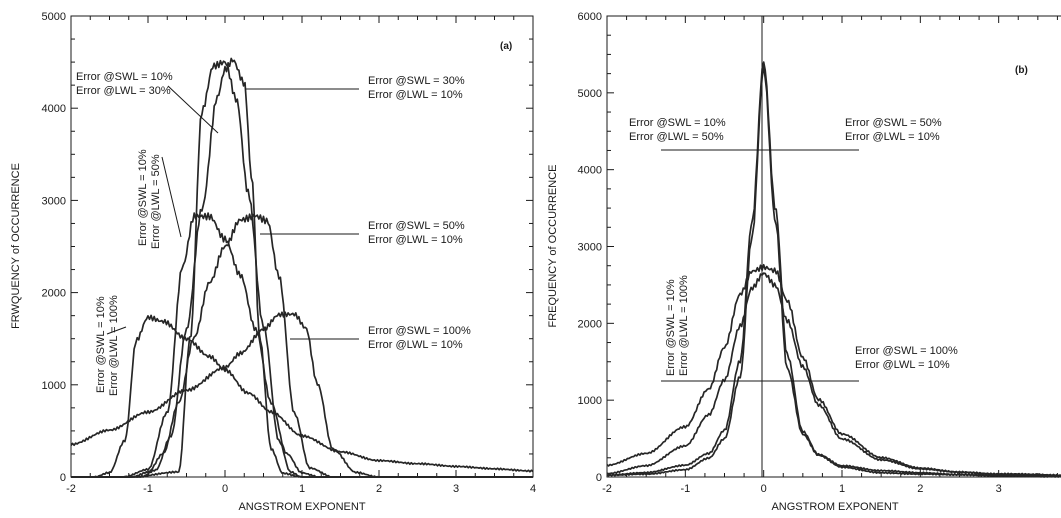 This screenshot has width=1061, height=518. I want to click on panel-a-annotation-swl30-lwl10: Error @SWL = 30% Error @LWL = 10%, so click(355, 88).